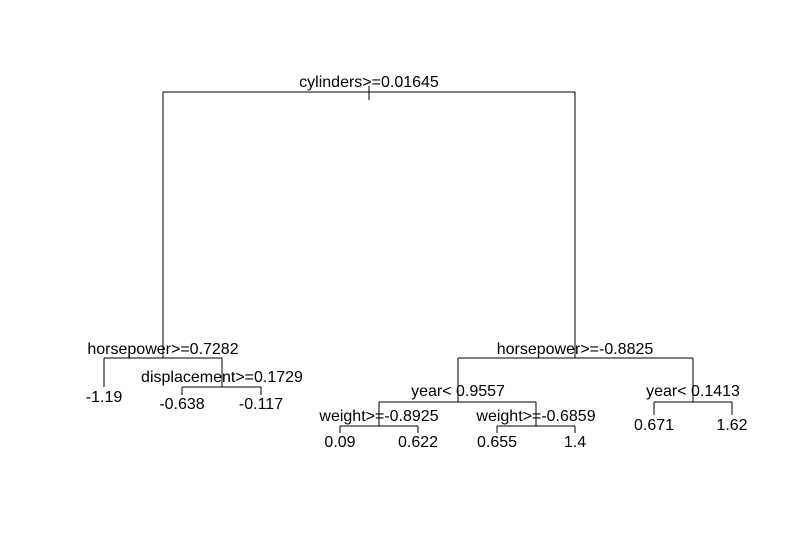 Image resolution: width=798 pixels, height=543 pixels. Describe the element at coordinates (104, 397) in the screenshot. I see `leaf-value: -1.19` at that location.